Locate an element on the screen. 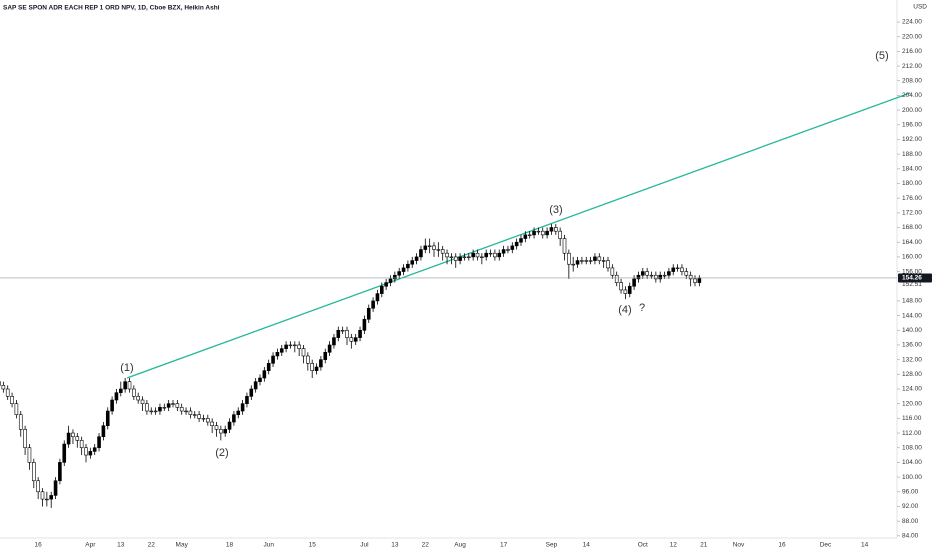 The height and width of the screenshot is (550, 932). y-tick-label: 132.00 is located at coordinates (912, 359).